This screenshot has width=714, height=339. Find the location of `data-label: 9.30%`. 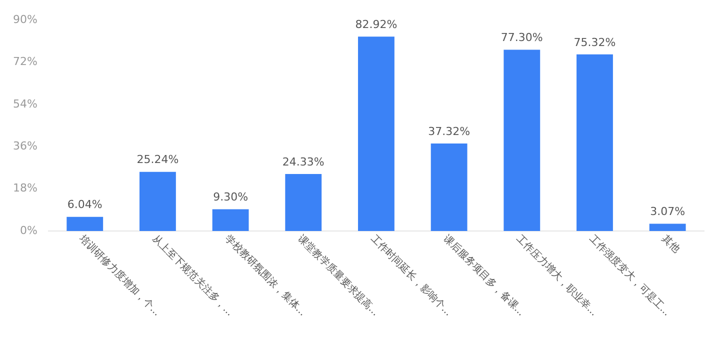

data-label: 9.30% is located at coordinates (230, 197).